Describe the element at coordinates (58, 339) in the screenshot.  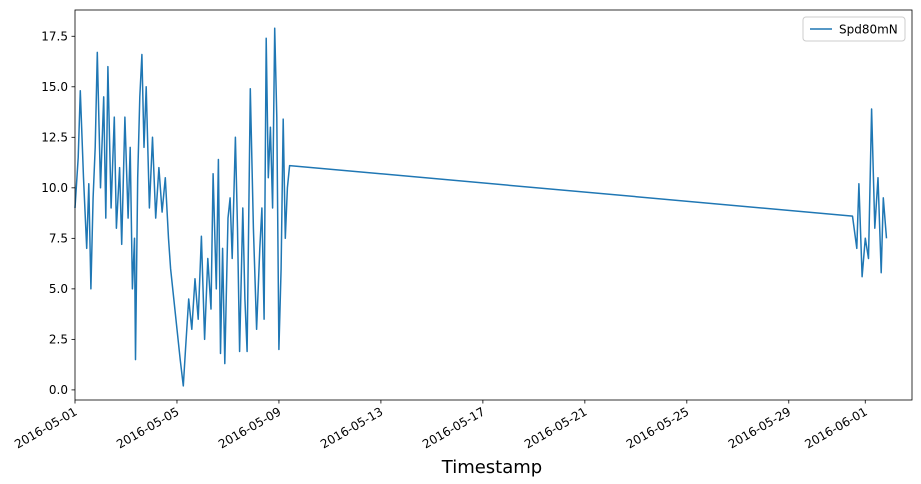
I see `y-tick-label: 2.5` at that location.